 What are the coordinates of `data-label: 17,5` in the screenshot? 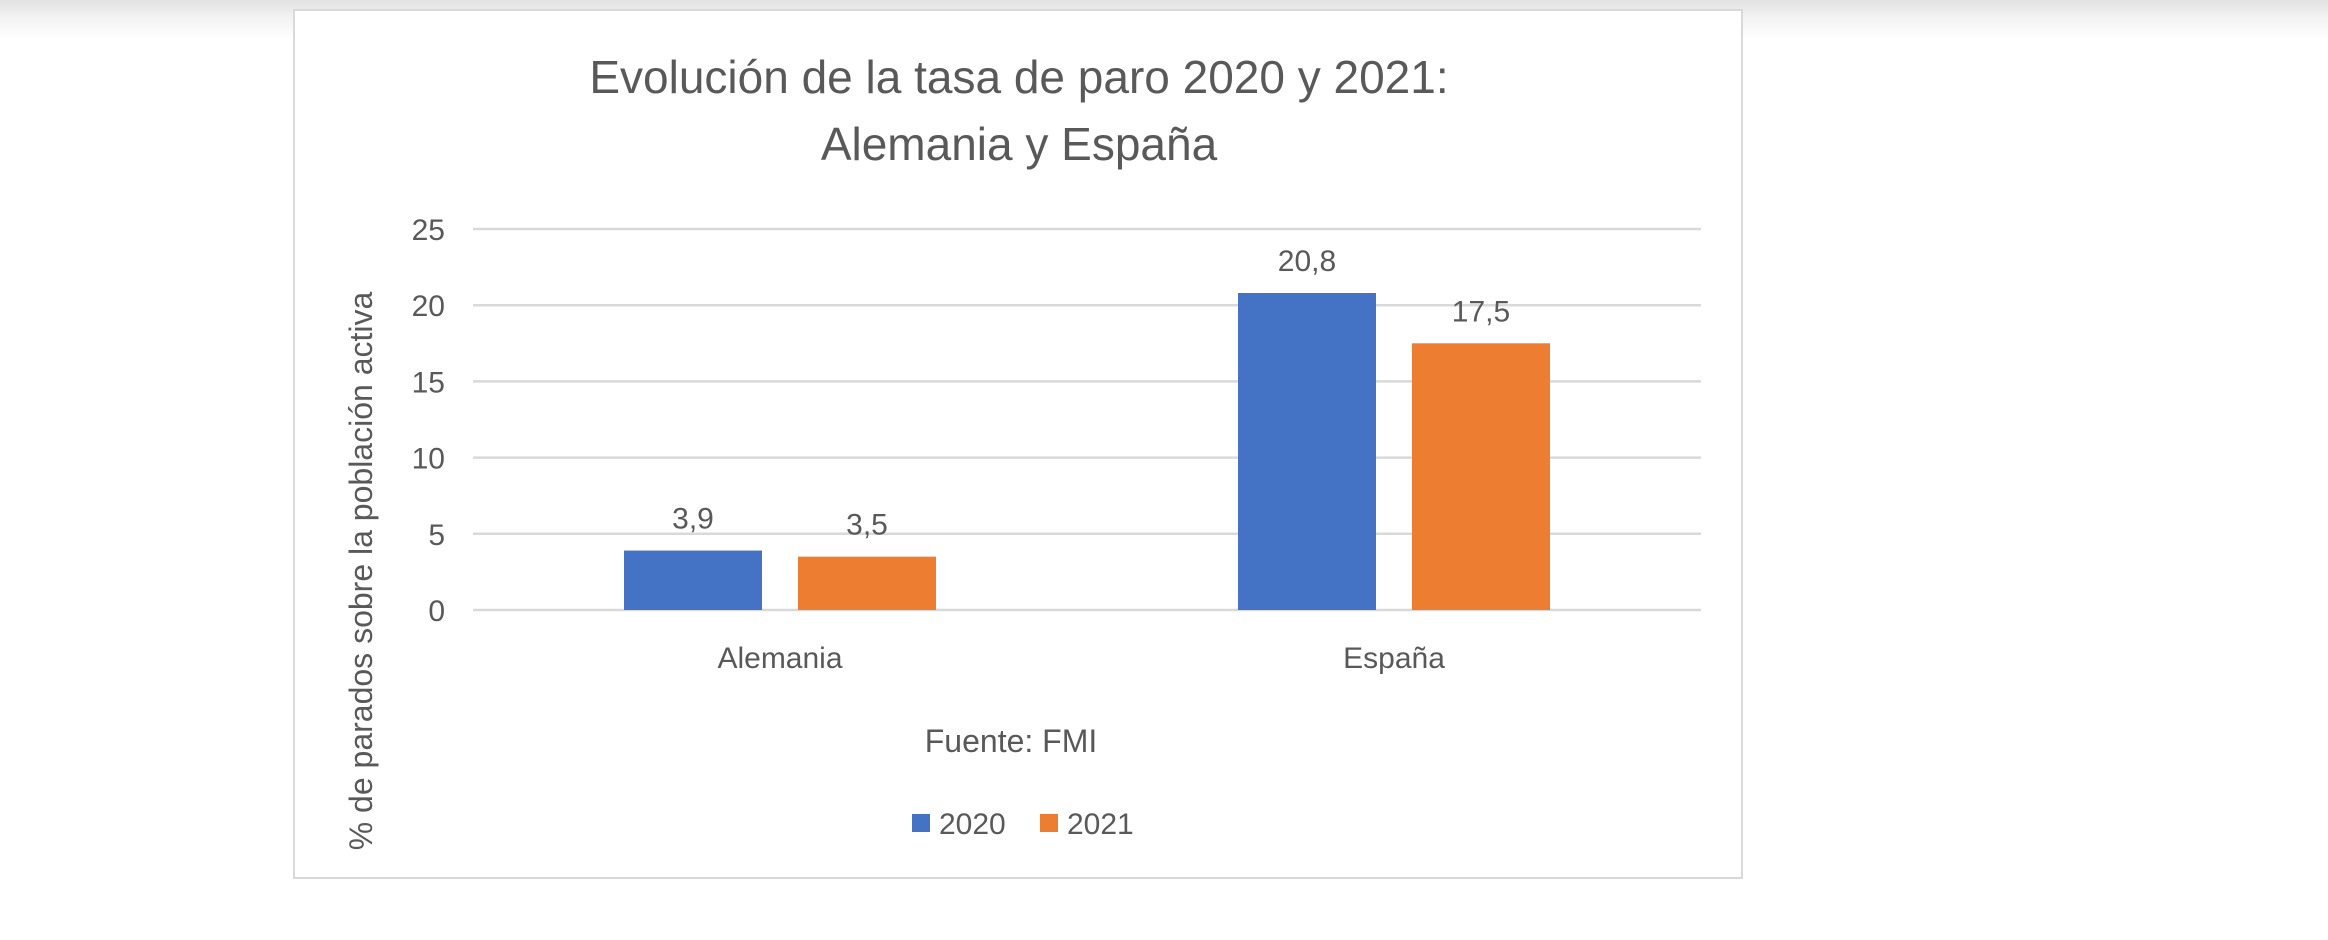 It's located at (1481, 311).